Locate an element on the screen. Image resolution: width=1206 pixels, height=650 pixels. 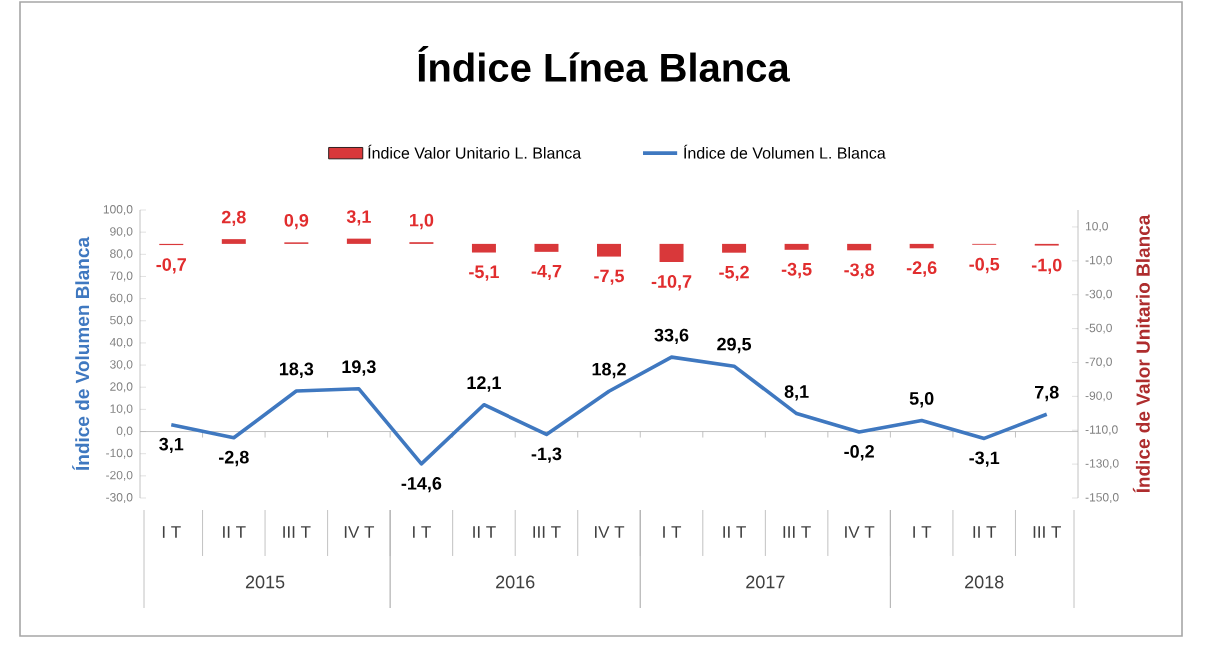
data-label: 18,2 is located at coordinates (609, 370).